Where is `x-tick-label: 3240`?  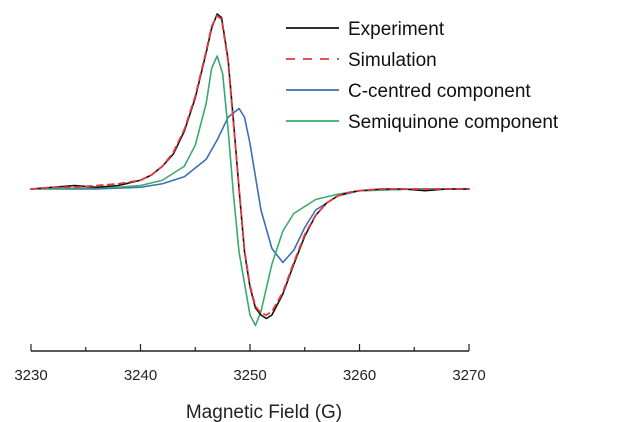 x-tick-label: 3240 is located at coordinates (140, 375).